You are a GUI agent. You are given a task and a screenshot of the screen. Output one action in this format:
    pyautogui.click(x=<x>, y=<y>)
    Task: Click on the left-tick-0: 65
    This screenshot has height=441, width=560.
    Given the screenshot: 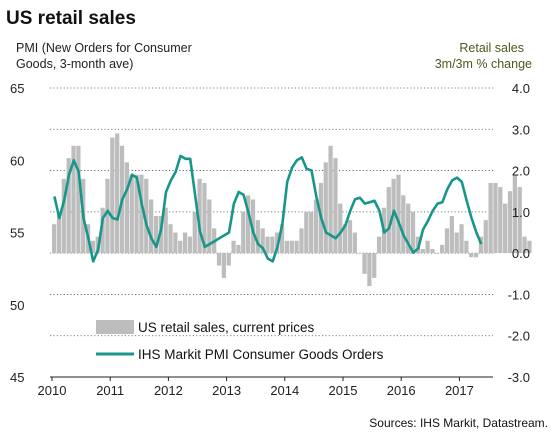 What is the action you would take?
    pyautogui.click(x=17, y=88)
    